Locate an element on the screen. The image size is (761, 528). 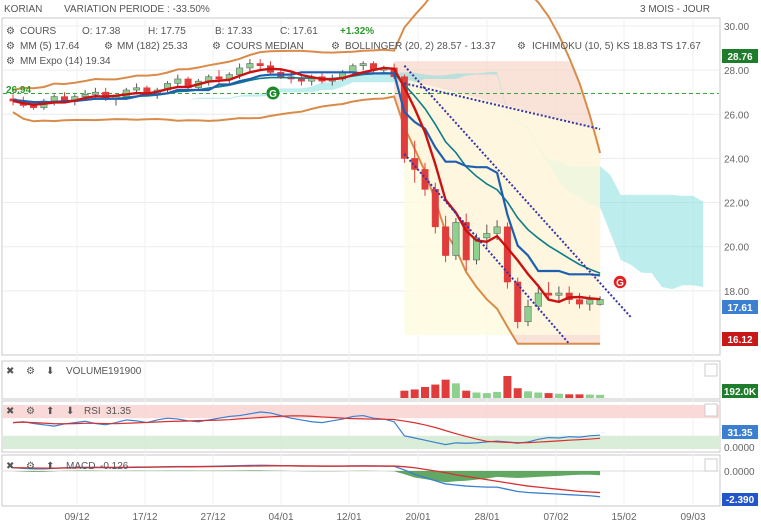
buy-signal-marker: G is located at coordinates (273, 93).